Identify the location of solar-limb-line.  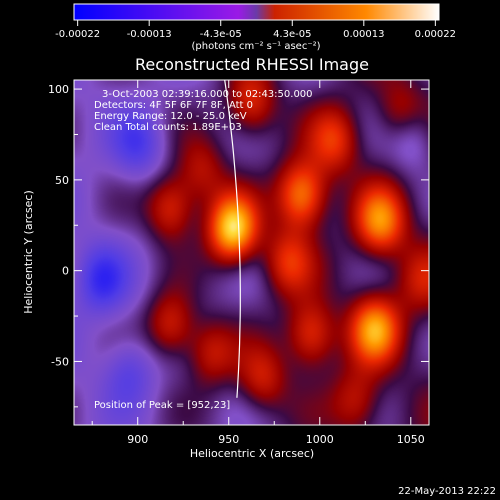
(232, 238).